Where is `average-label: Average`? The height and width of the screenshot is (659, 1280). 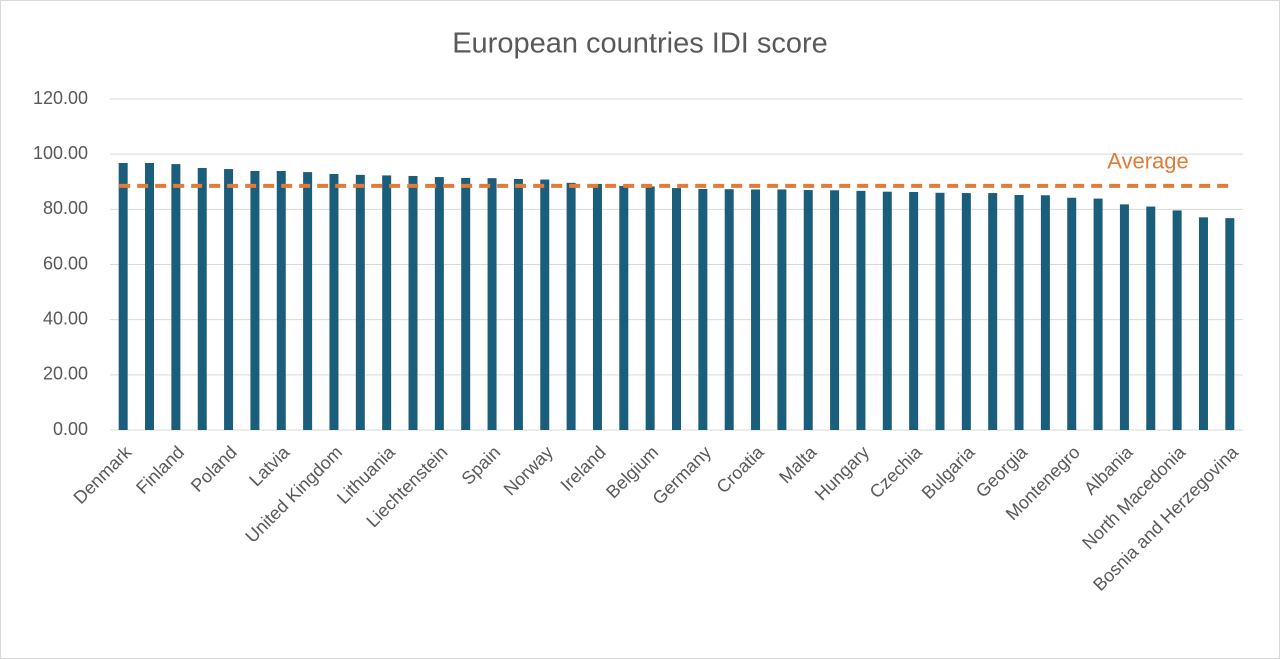
average-label: Average is located at coordinates (1148, 161).